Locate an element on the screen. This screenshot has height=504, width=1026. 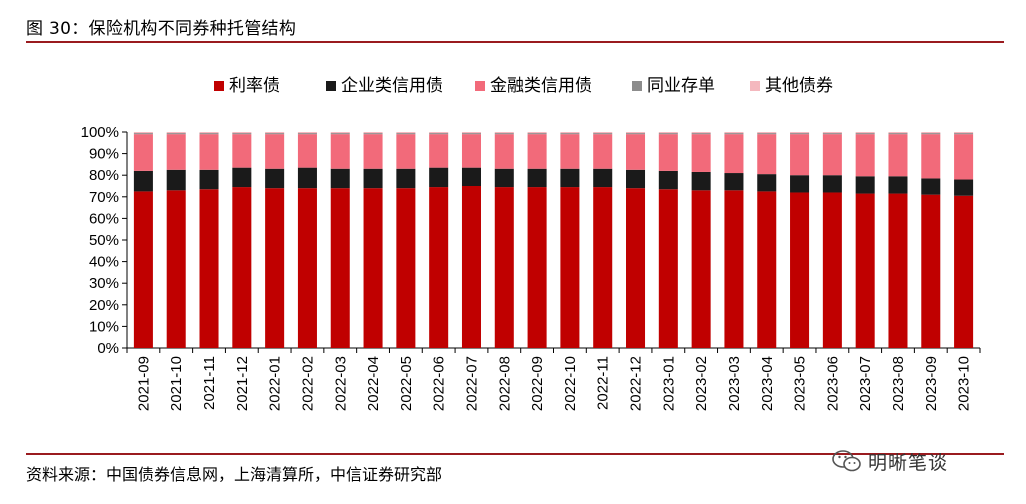
x-tick-label: 2022-10 is located at coordinates (570, 383).